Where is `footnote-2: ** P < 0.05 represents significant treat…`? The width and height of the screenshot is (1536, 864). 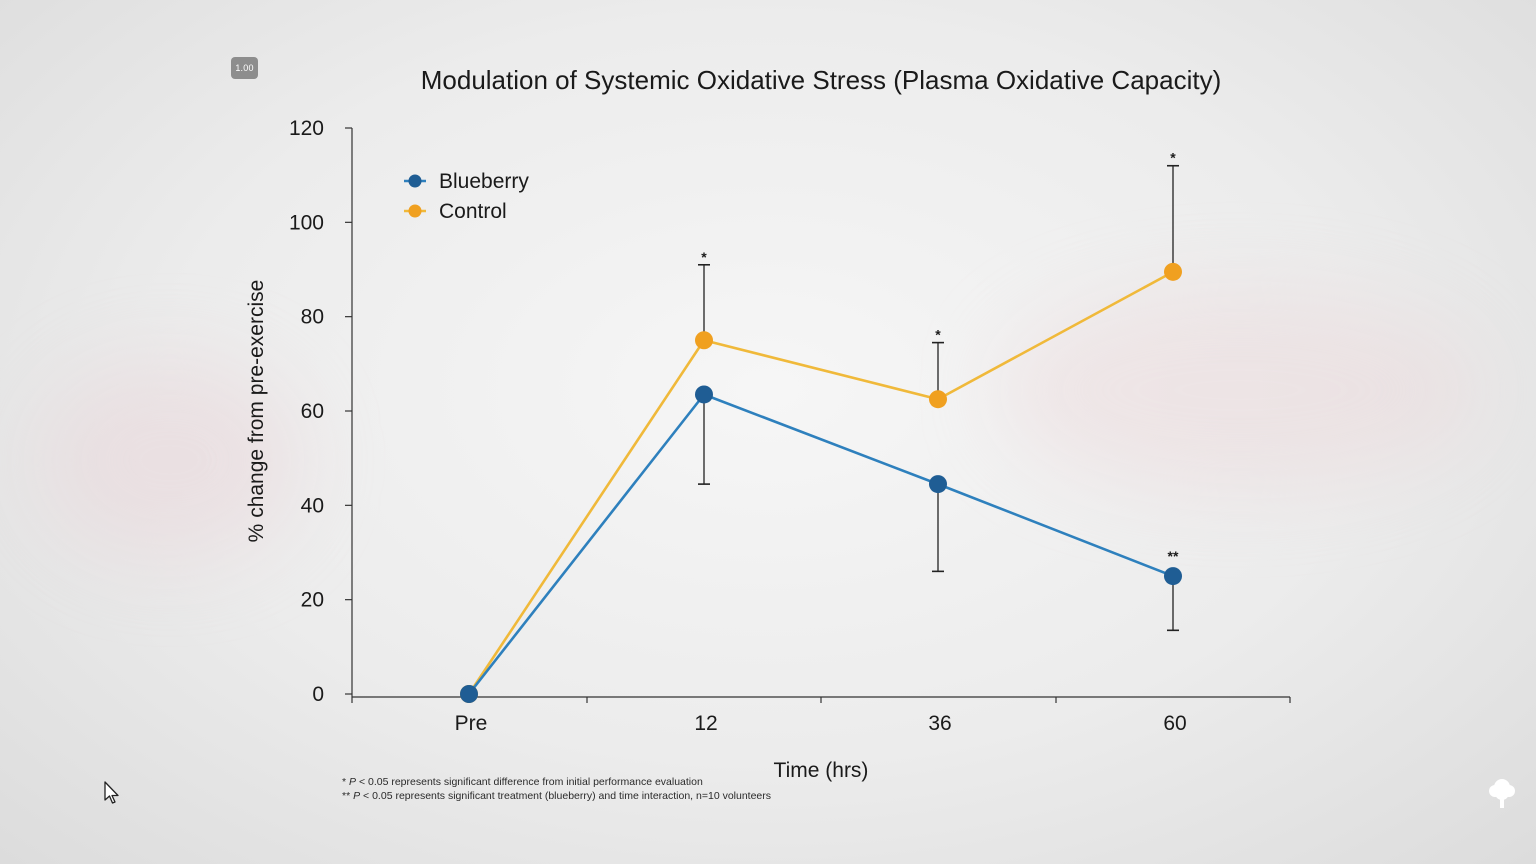 footnote-2: ** P < 0.05 represents significant treat… is located at coordinates (556, 796).